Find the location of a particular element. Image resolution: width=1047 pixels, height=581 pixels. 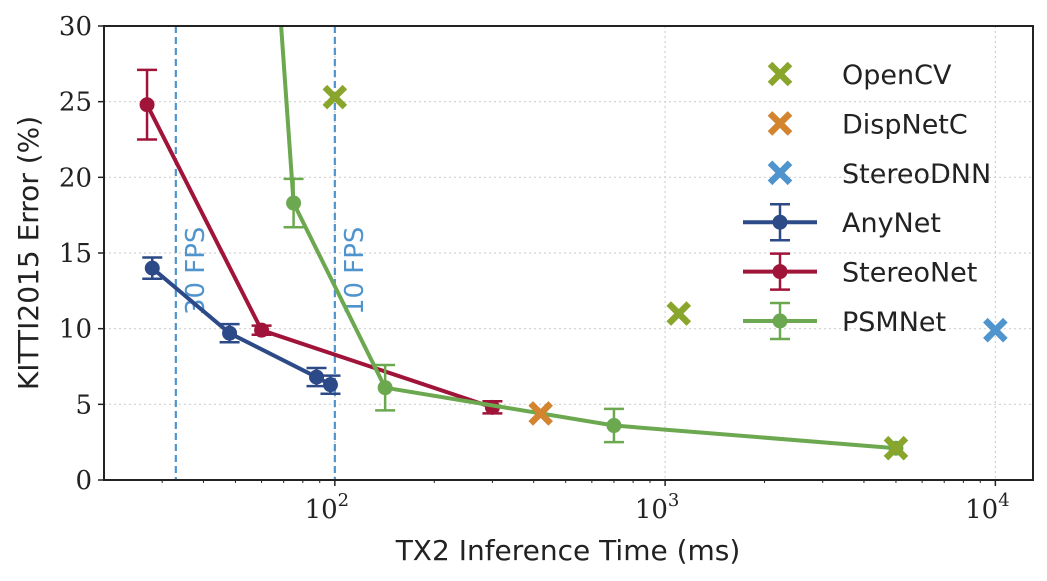

legend-item: OpenCV is located at coordinates (859, 75).